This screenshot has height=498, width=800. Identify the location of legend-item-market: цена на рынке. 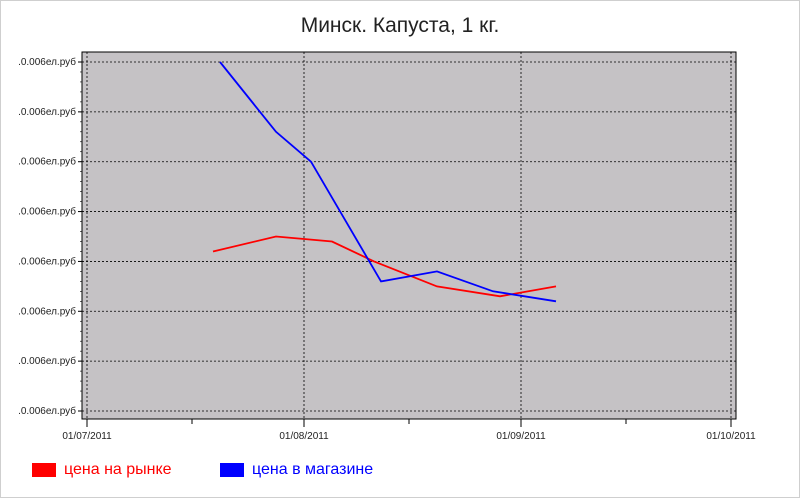
(102, 470).